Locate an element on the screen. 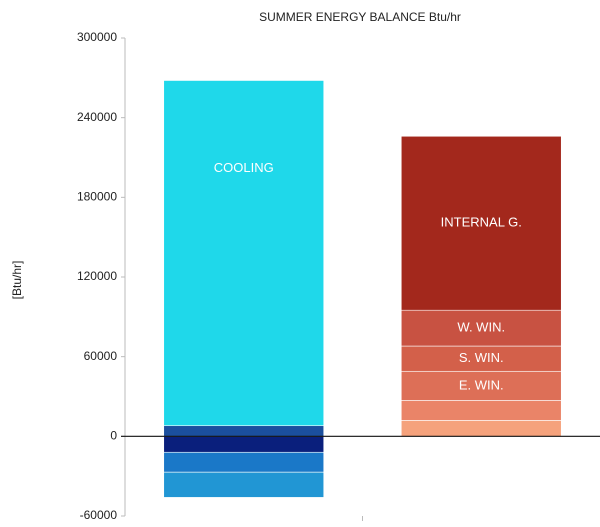  y-axis-label: [Btu/hr] is located at coordinates (17, 280).